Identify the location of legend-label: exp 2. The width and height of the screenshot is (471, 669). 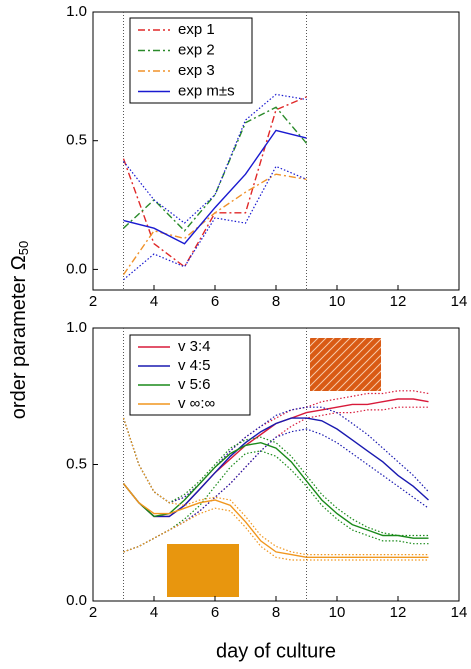
(196, 49).